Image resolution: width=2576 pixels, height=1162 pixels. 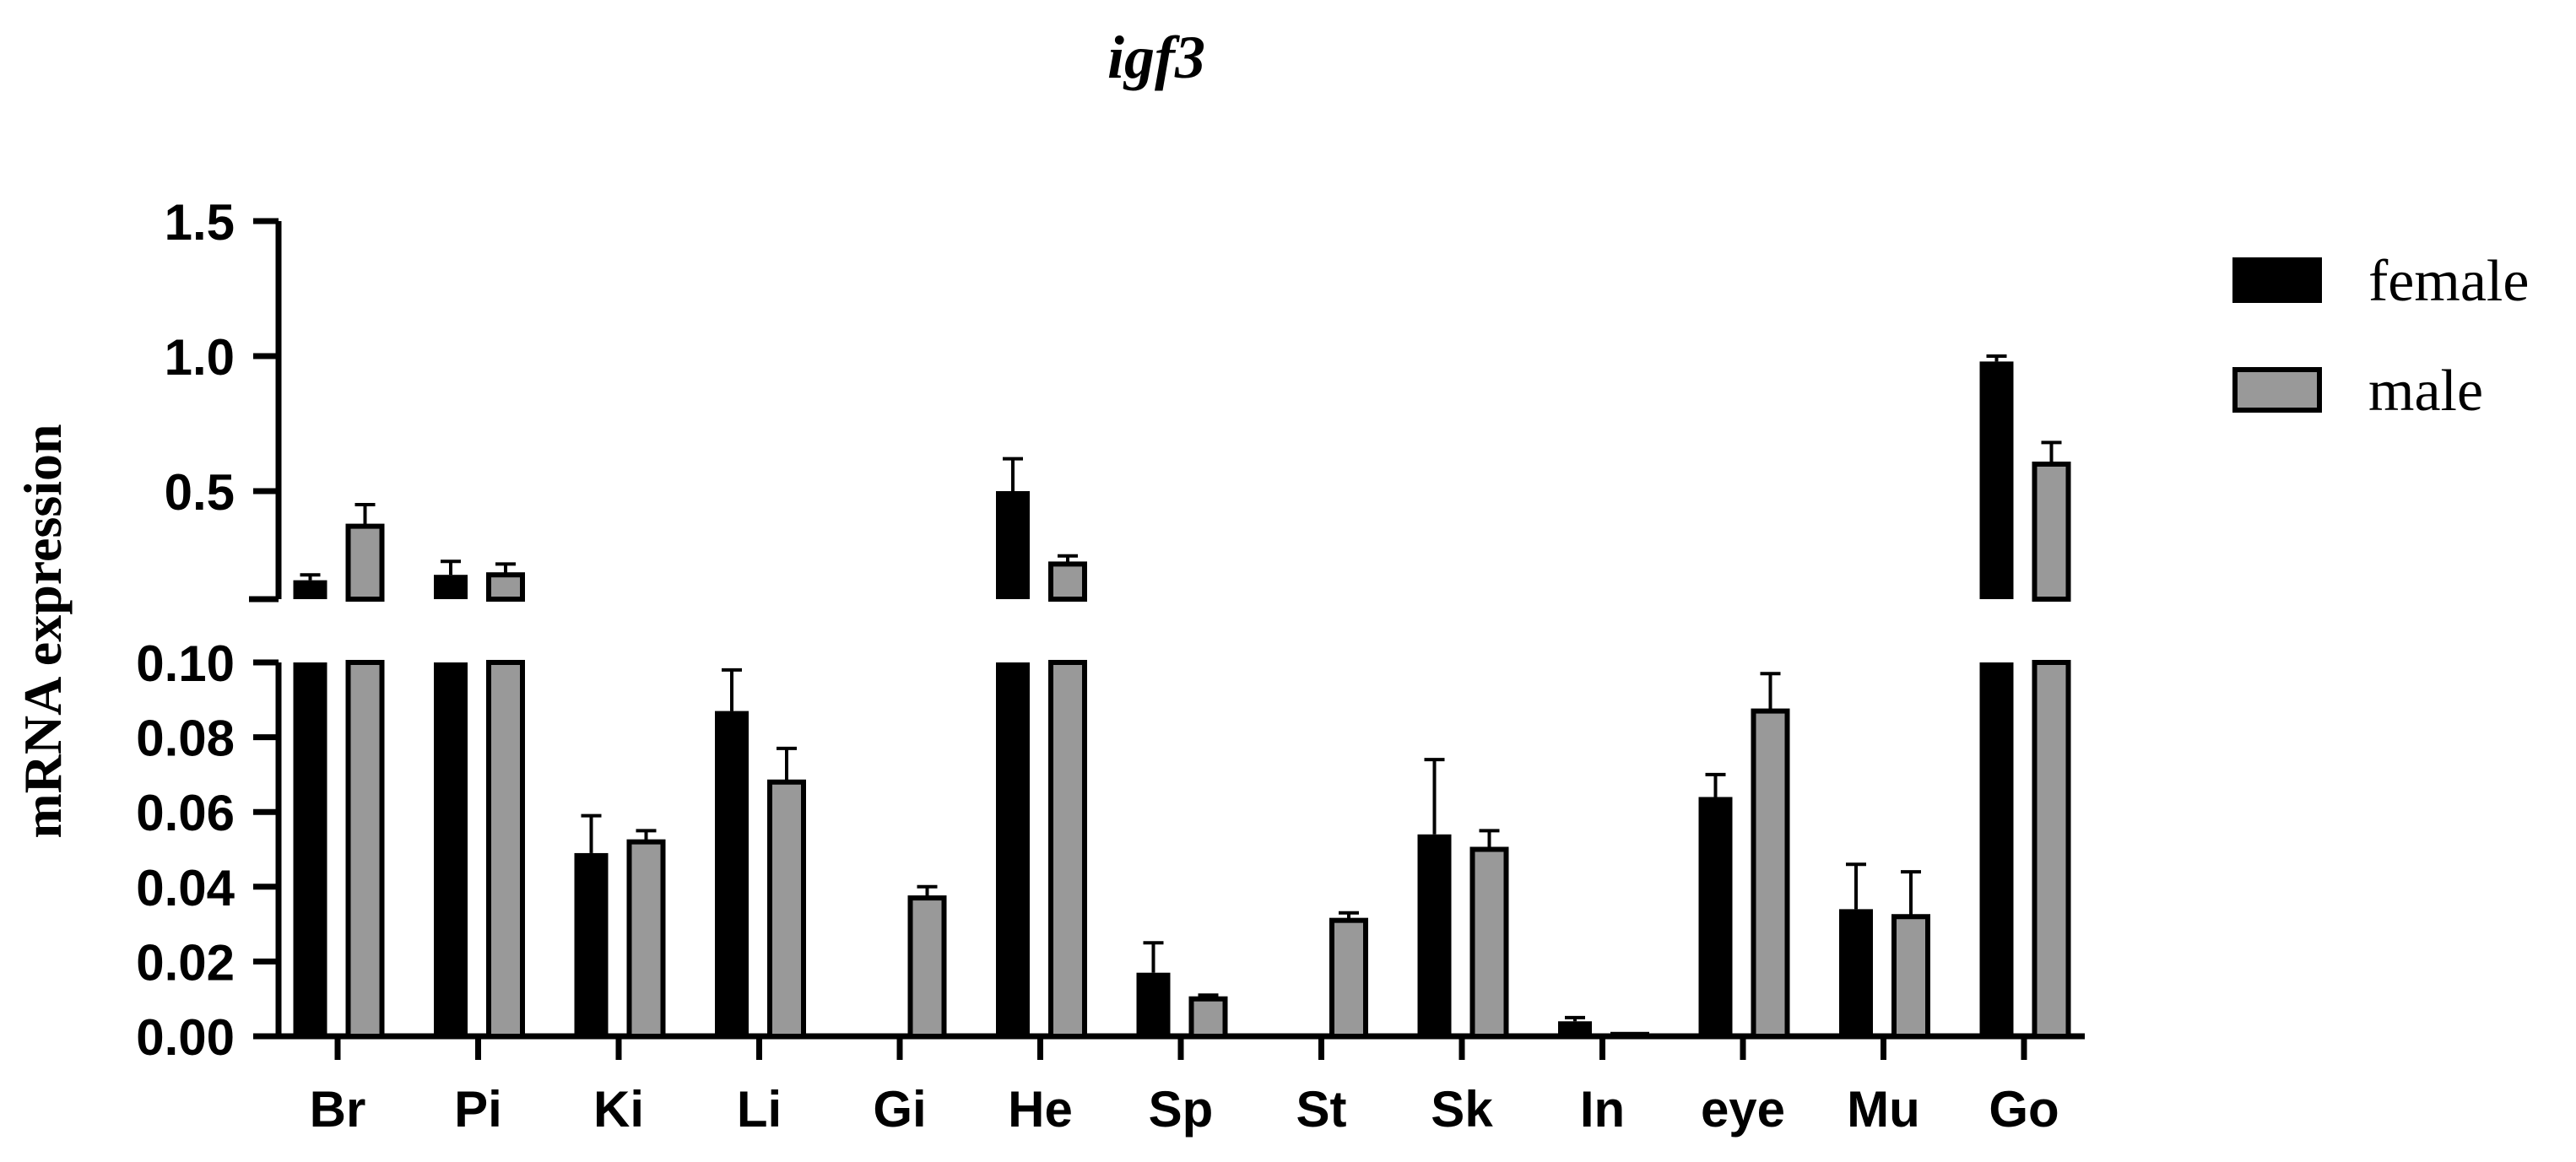 I want to click on bar-female-Mu, so click(x=1856, y=949).